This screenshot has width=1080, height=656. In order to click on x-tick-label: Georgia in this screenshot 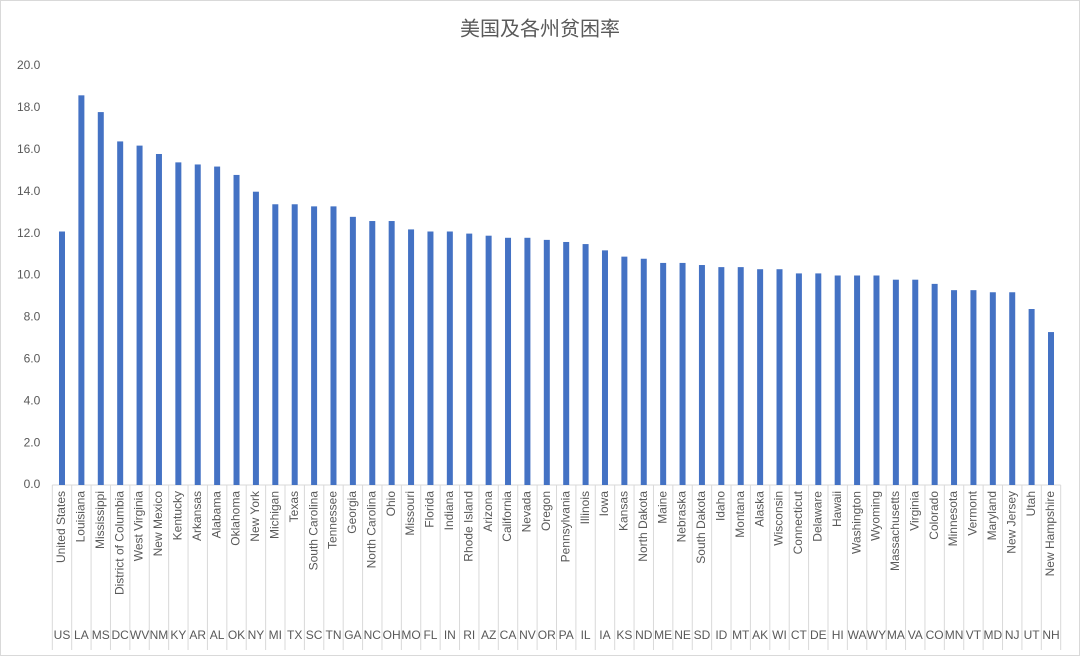, I will do `click(352, 512)`.